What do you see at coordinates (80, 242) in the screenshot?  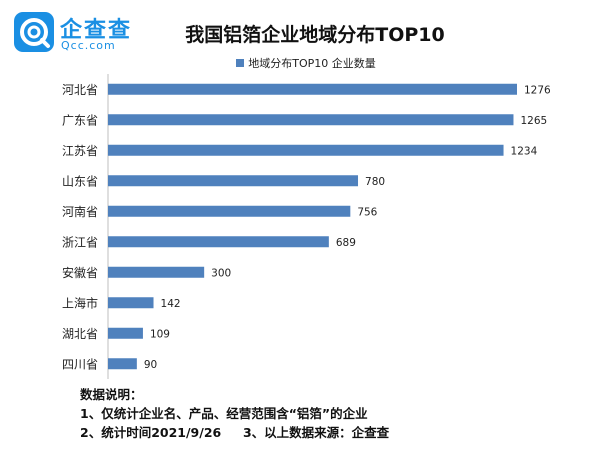 I see `category-label: 浙江省` at bounding box center [80, 242].